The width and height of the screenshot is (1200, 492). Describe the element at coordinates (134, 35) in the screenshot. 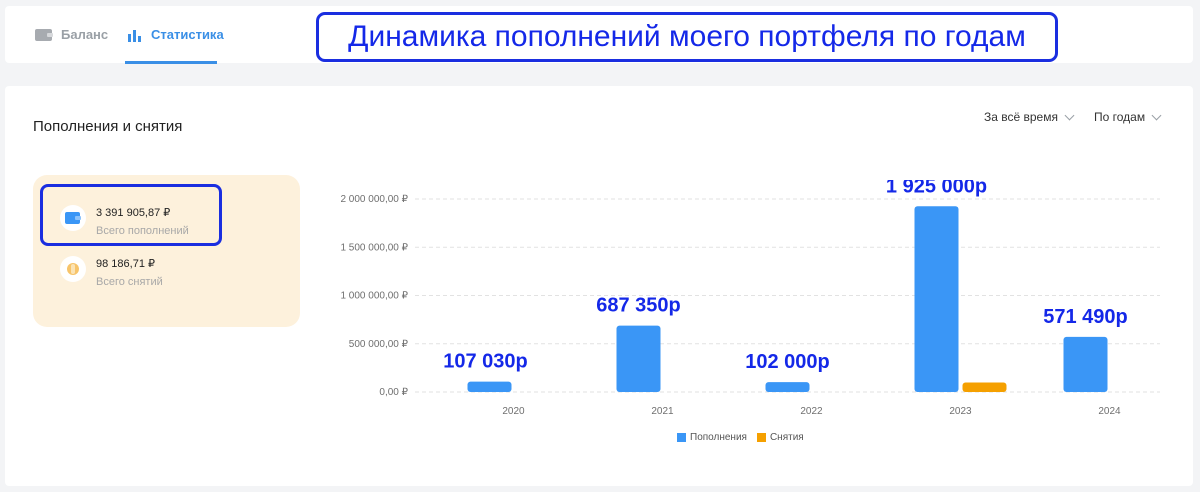

I see `bar-chart-icon` at that location.